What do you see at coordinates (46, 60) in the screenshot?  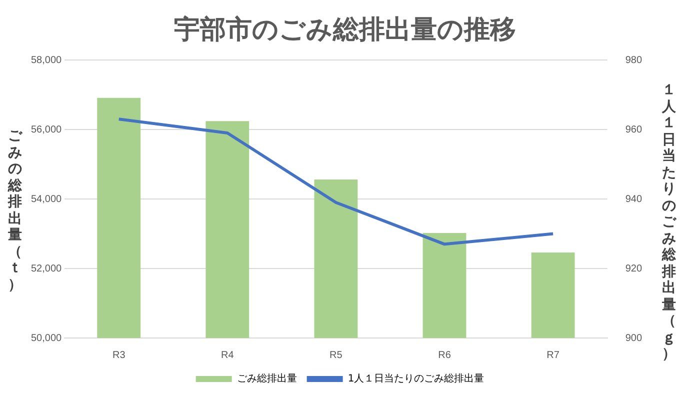 I see `y-tick-label: 58,000` at bounding box center [46, 60].